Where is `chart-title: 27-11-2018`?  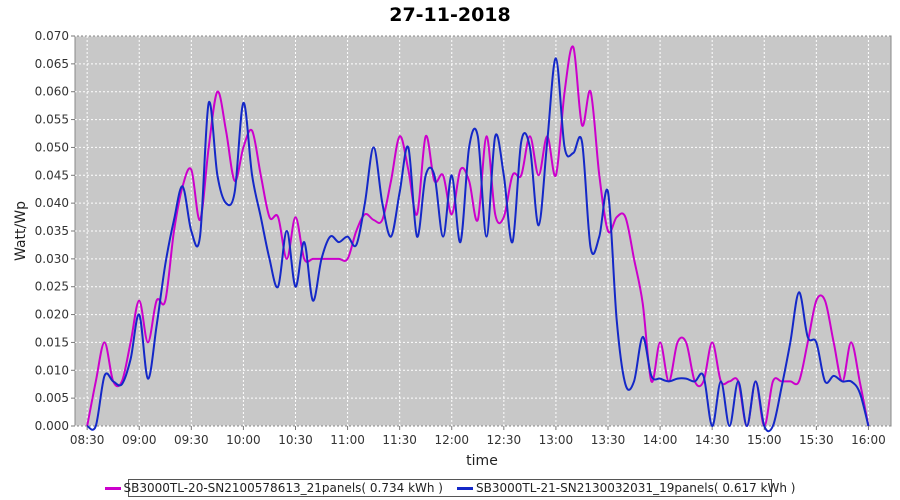
chart-title: 27-11-2018 is located at coordinates (450, 15).